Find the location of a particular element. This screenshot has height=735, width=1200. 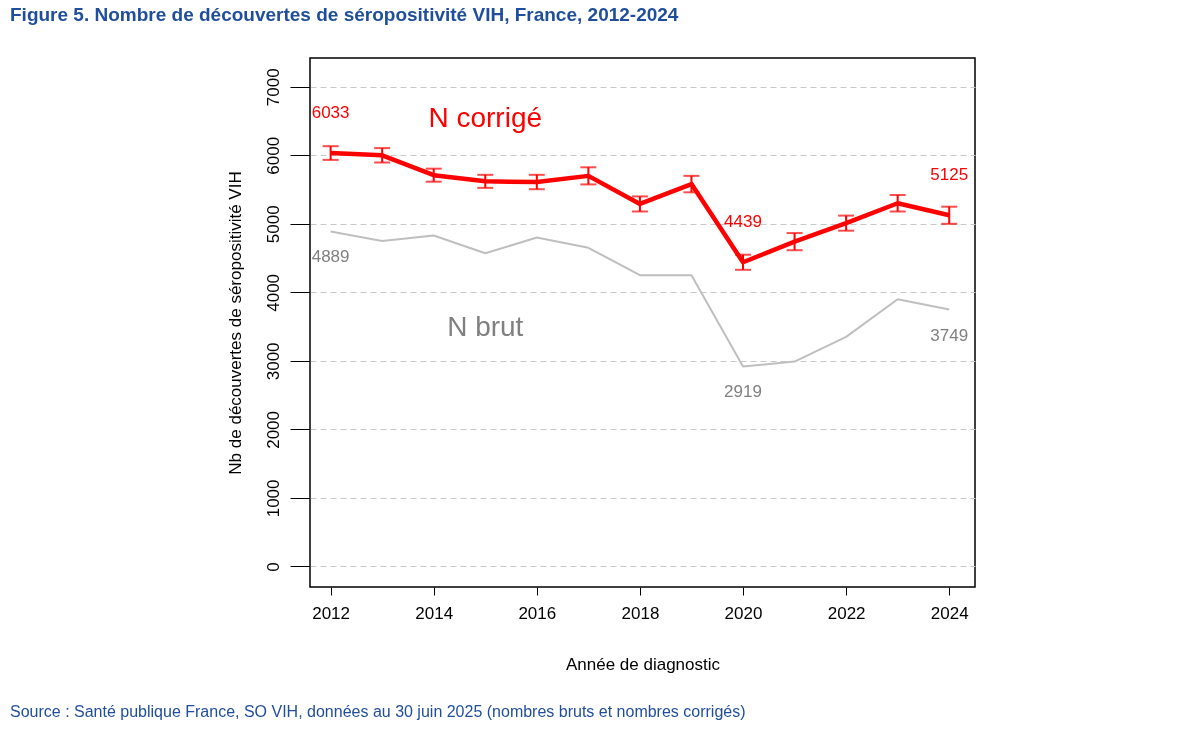

x-tick-label: 2016 is located at coordinates (537, 613).